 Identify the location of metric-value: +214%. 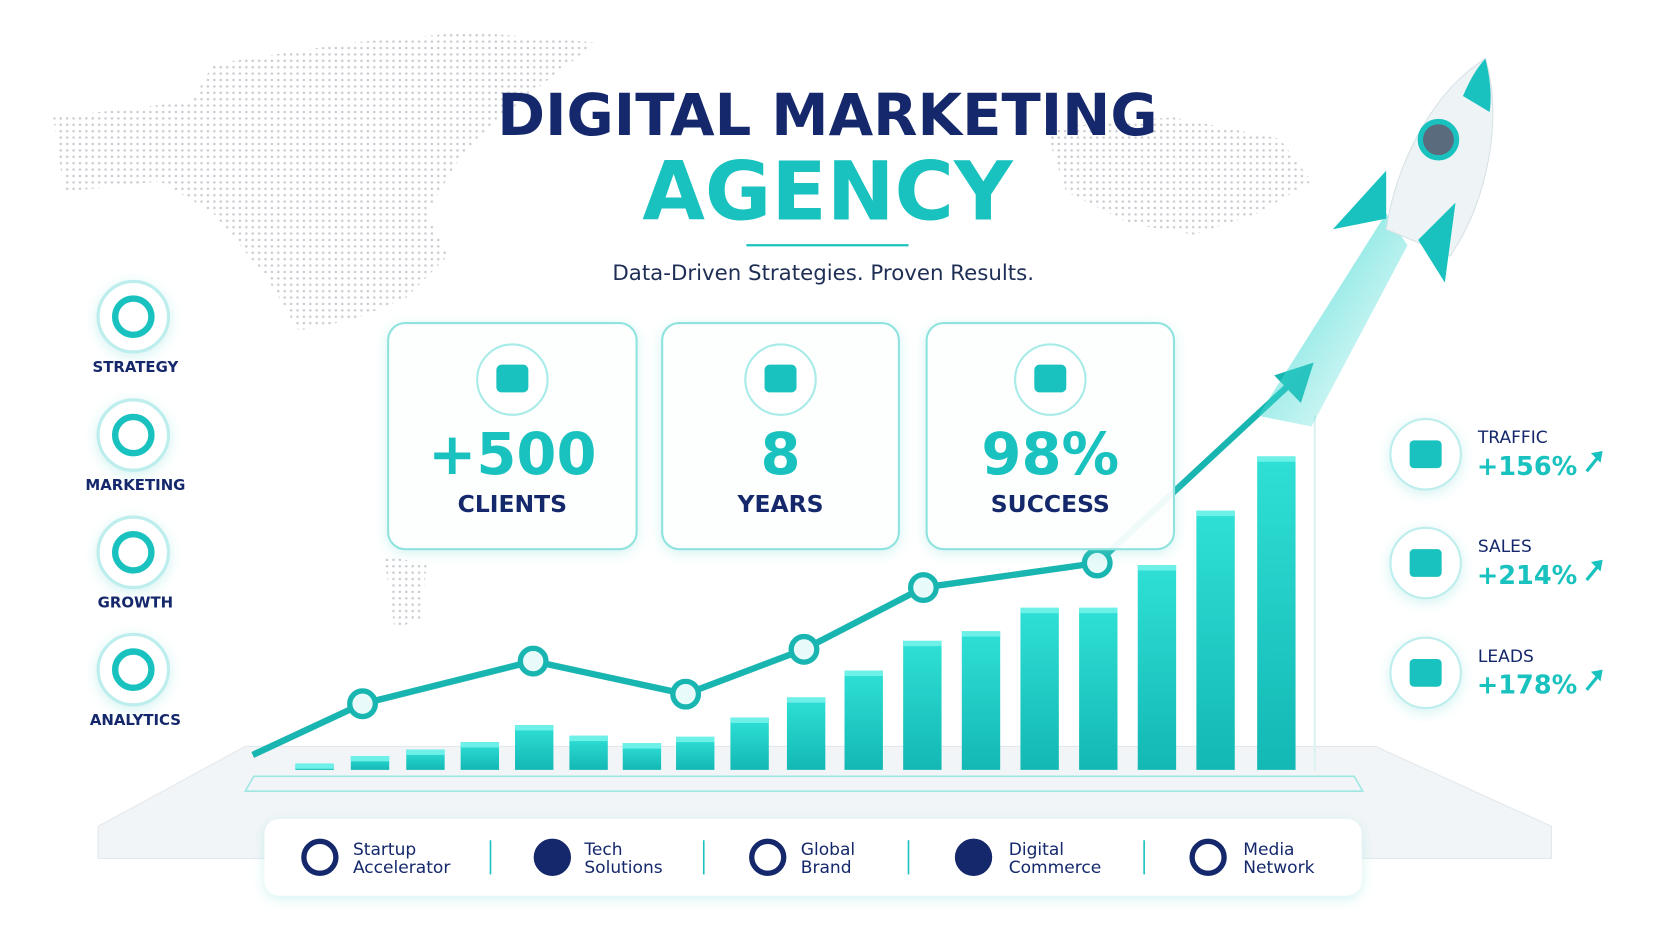
(1527, 576).